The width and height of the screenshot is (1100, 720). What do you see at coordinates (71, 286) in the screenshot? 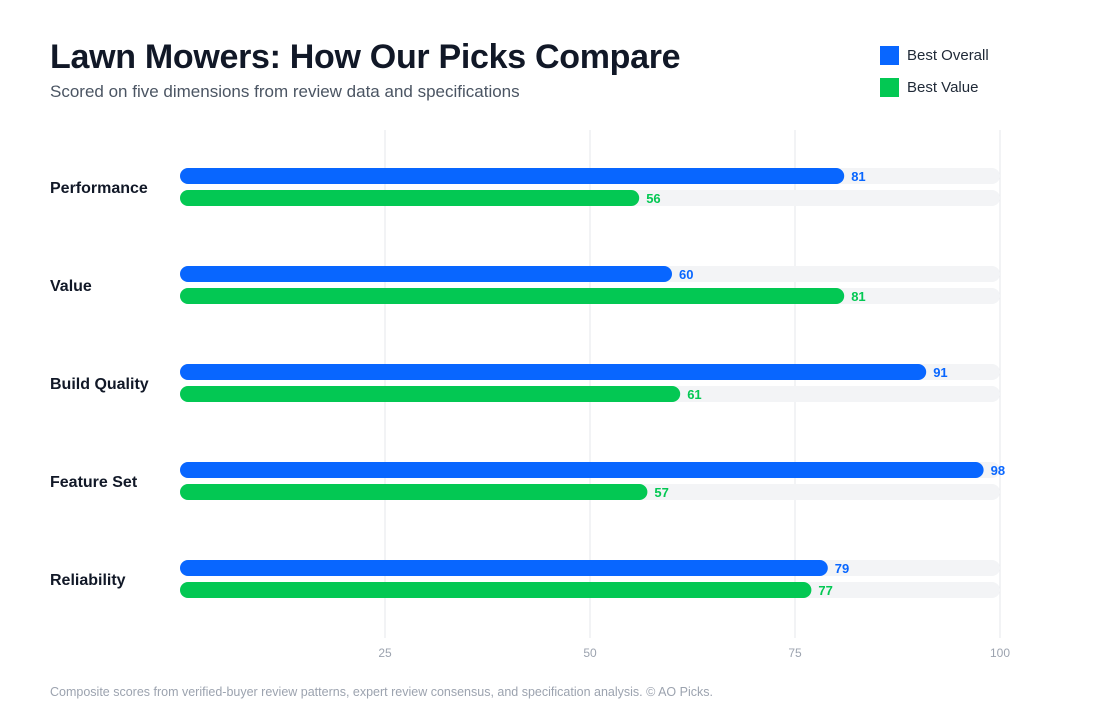
I see `category-label-value: Value` at bounding box center [71, 286].